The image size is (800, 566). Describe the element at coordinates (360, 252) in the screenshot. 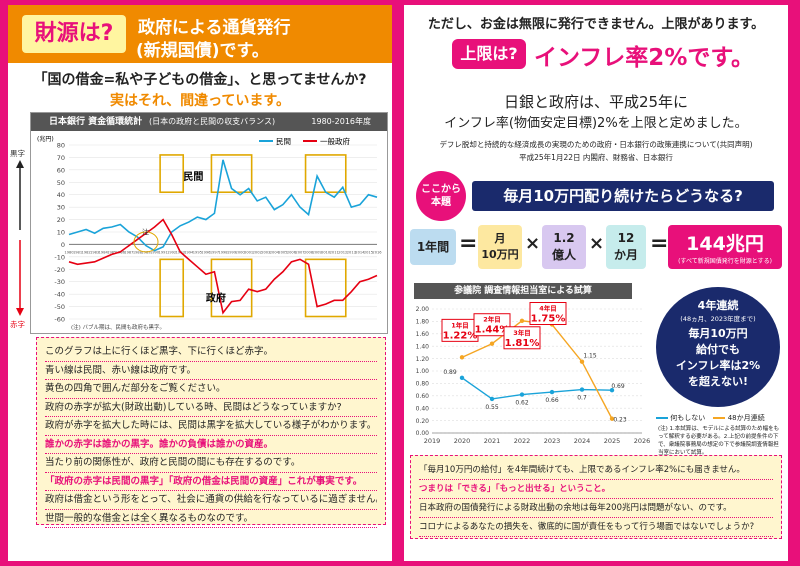

I see `x-tick-label: 2014` at that location.